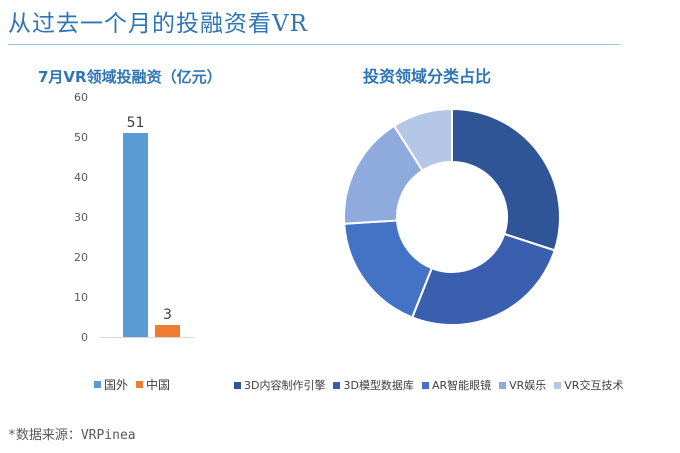 Image resolution: width=680 pixels, height=453 pixels. Describe the element at coordinates (378, 385) in the screenshot. I see `legend-label: 3D模型数据库` at that location.